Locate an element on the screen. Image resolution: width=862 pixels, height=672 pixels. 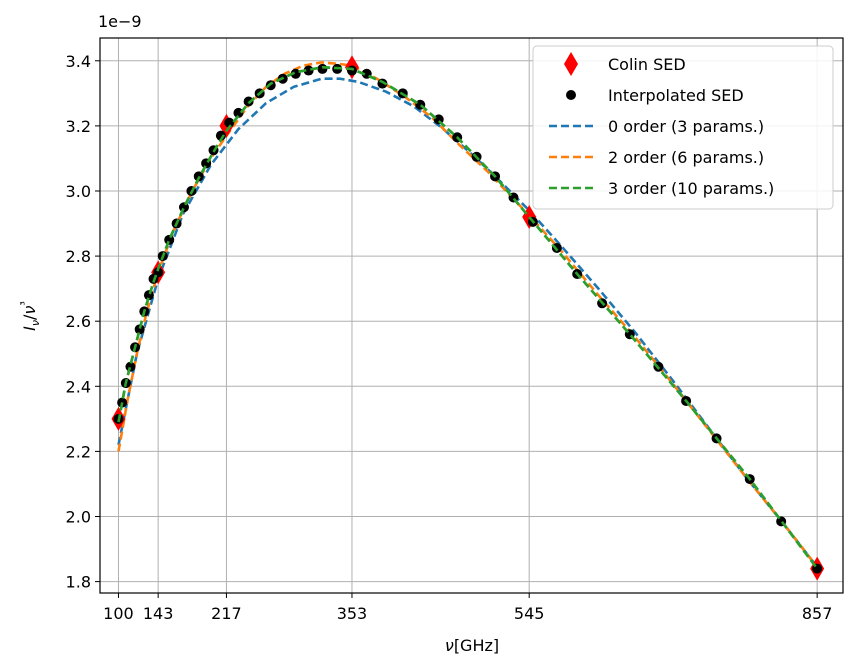
y-tick-label: 1.8 is located at coordinates (78, 582).